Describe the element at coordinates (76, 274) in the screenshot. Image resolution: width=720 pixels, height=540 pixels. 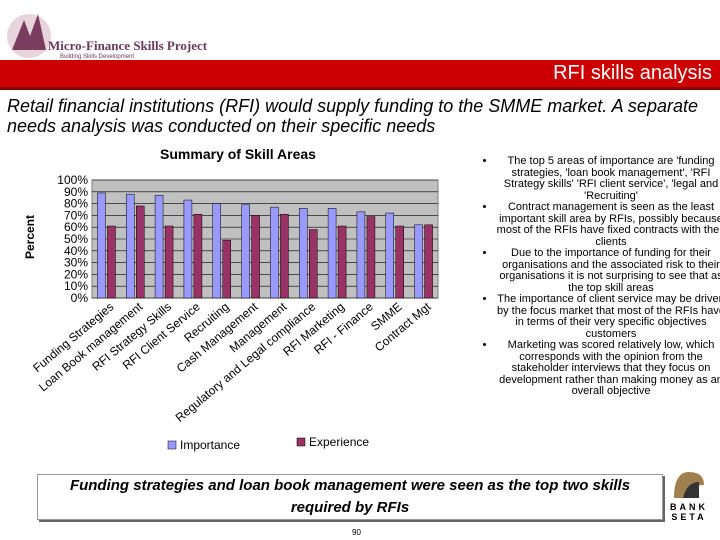
I see `y-tick-label: 20%` at that location.